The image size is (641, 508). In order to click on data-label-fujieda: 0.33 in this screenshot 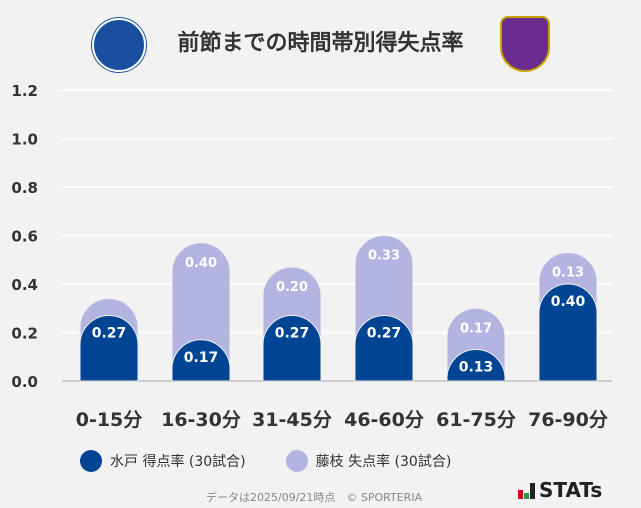, I will do `click(384, 256)`.